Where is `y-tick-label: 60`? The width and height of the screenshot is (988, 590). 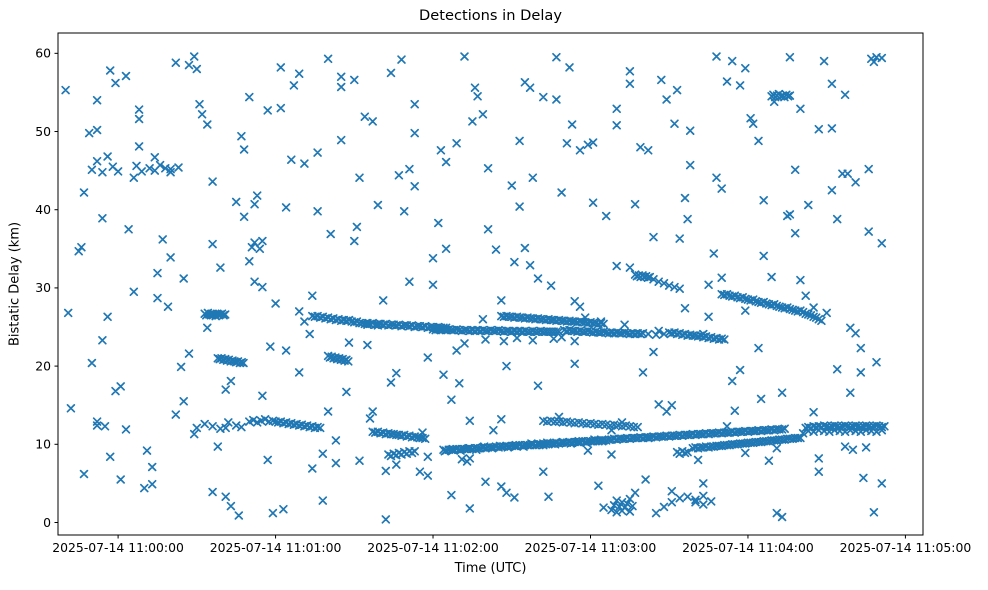
y-tick-label: 60 is located at coordinates (43, 53).